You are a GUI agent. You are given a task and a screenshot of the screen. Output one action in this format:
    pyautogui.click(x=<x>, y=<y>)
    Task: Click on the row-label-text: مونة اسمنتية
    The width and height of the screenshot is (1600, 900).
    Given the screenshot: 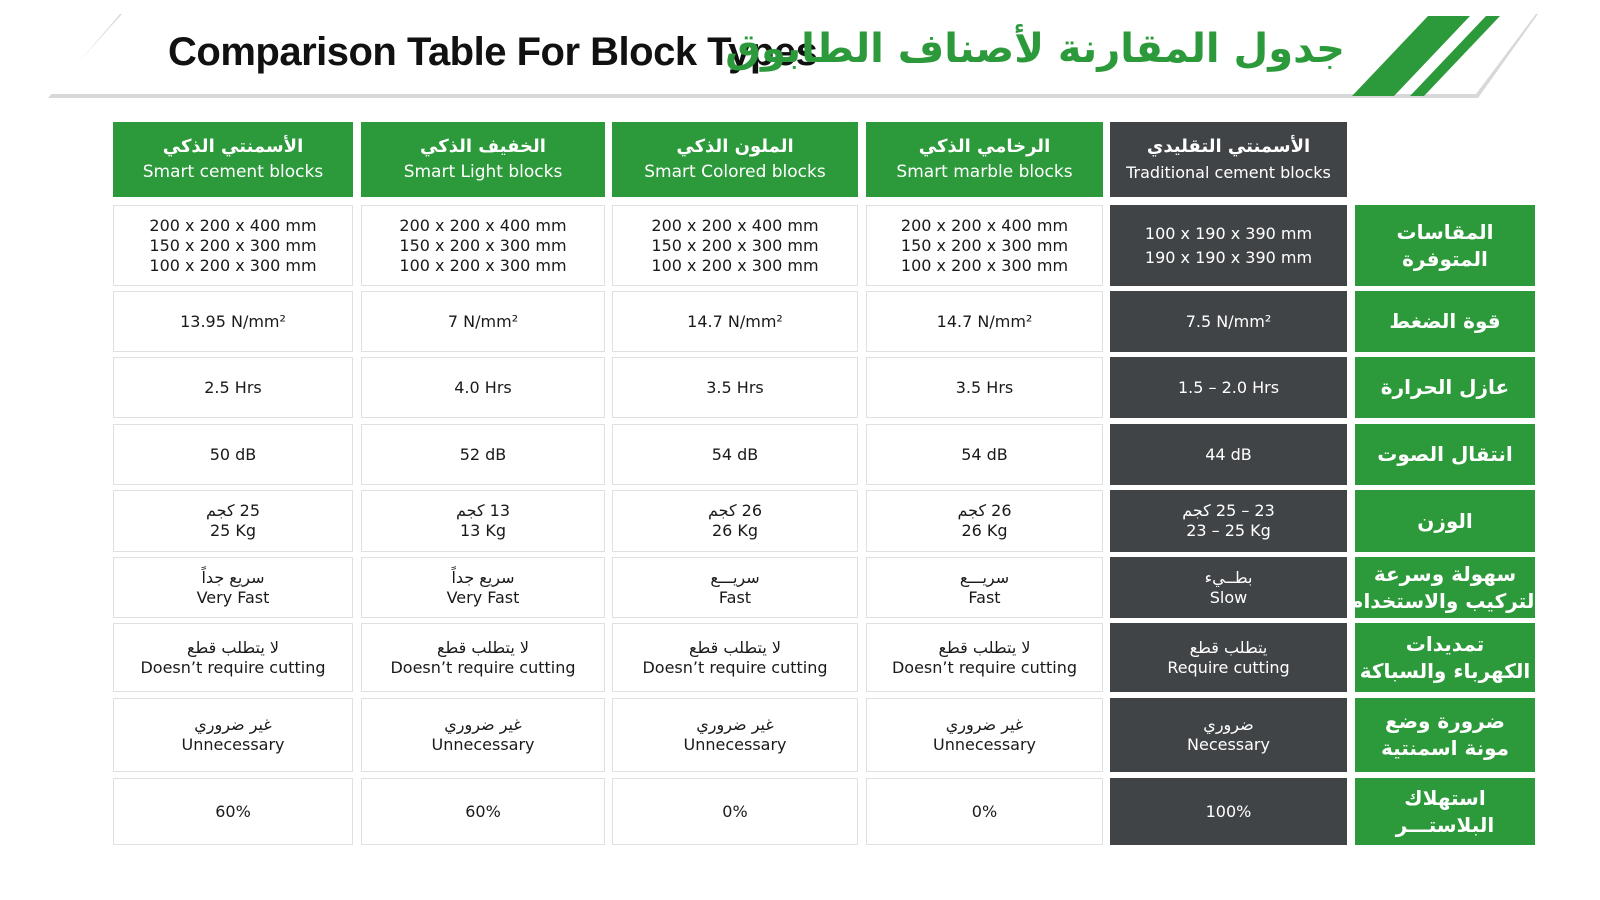 What is the action you would take?
    pyautogui.click(x=1445, y=748)
    